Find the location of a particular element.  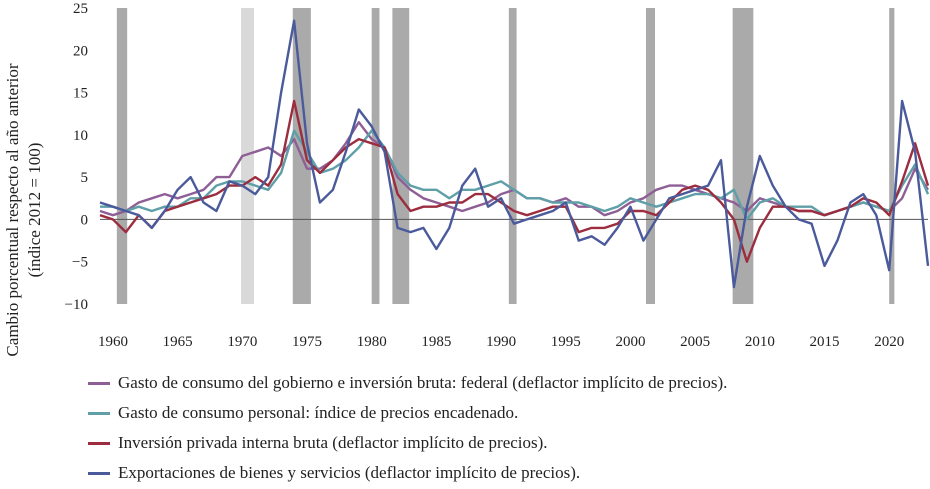

x-tick-label: 2010 is located at coordinates (760, 342).